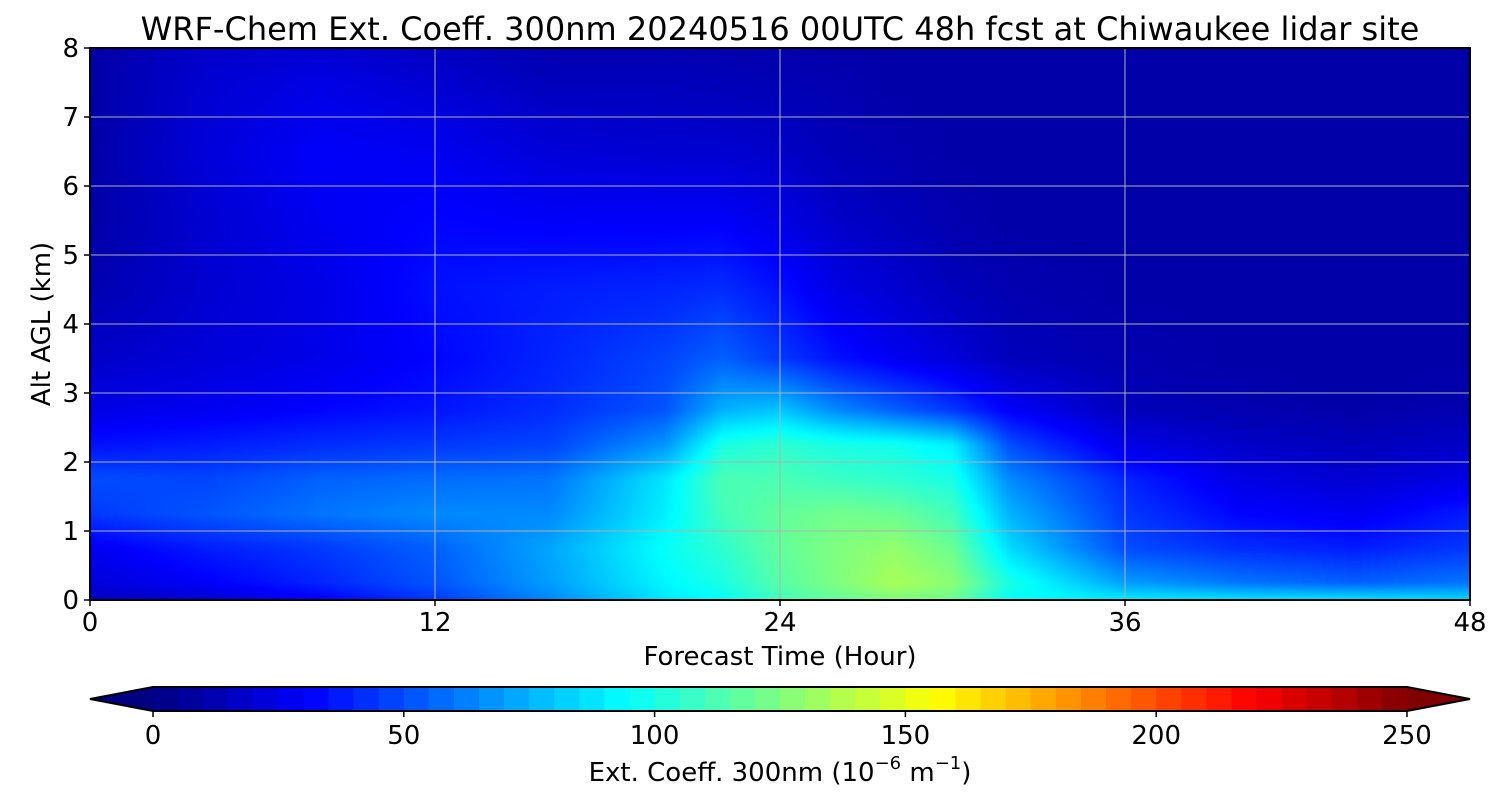 This screenshot has width=1500, height=800. I want to click on x-tick-label: 0, so click(90, 623).